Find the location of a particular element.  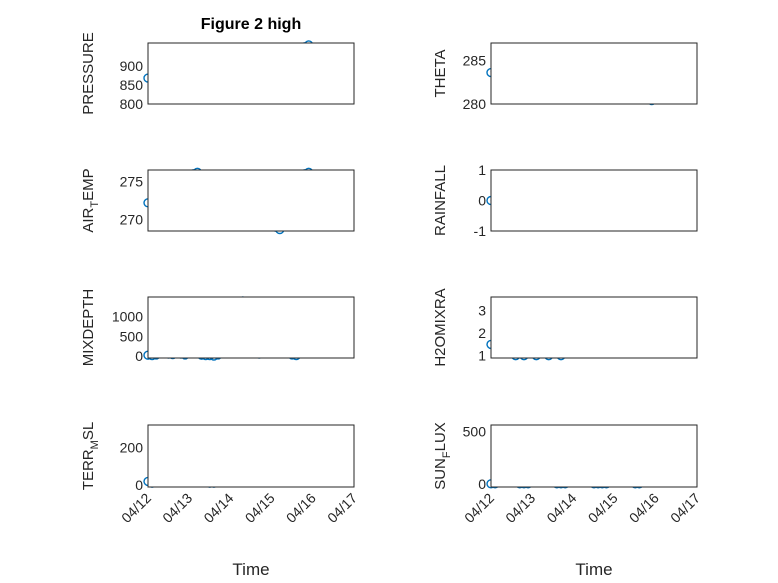

y-axis-label: PRESSURE is located at coordinates (88, 73).